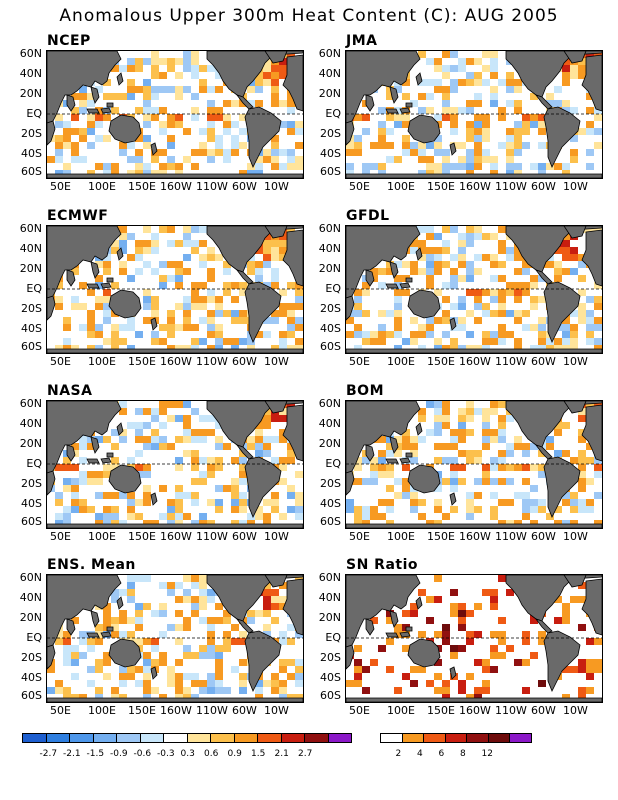 This screenshot has height=800, width=618. What do you see at coordinates (30, 577) in the screenshot?
I see `latitude-label: 60N` at bounding box center [30, 577].